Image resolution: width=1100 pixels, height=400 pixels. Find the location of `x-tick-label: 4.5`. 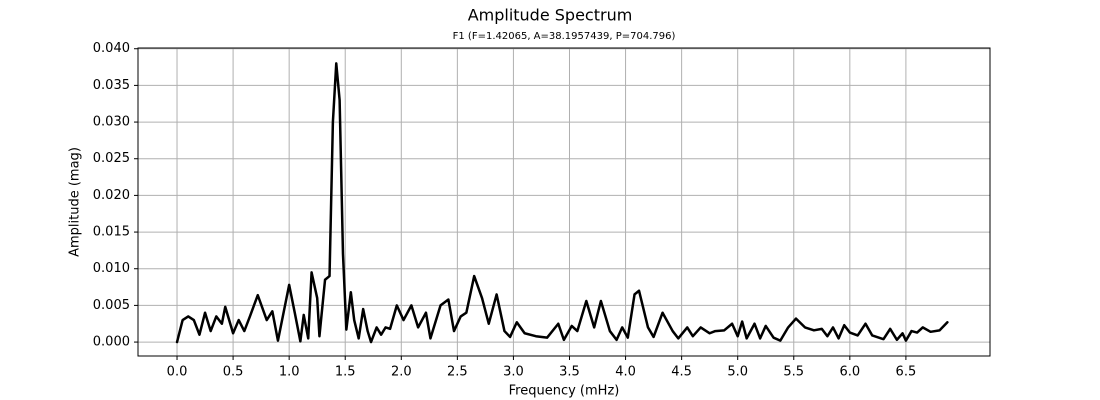

x-tick-label: 4.5 is located at coordinates (681, 372).